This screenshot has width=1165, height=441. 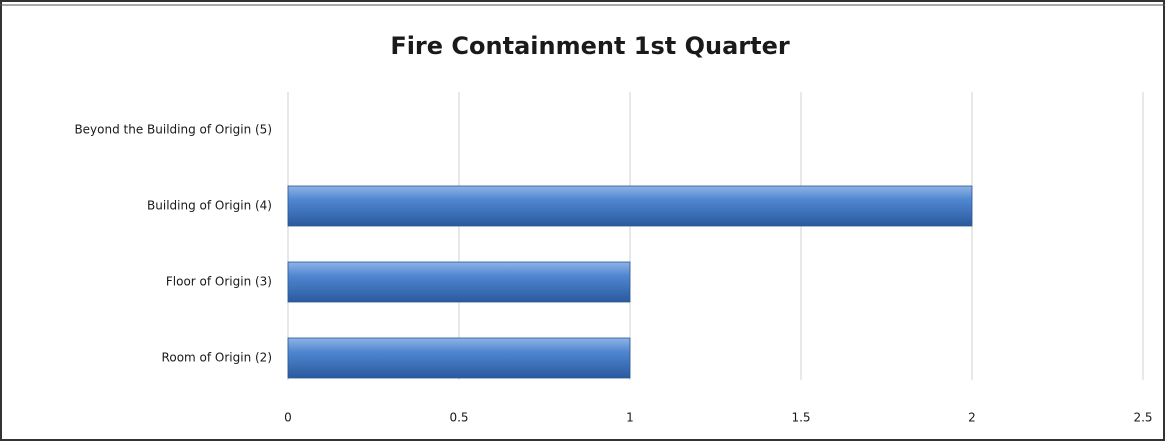 What do you see at coordinates (630, 418) in the screenshot?
I see `x-tick-label: 1` at bounding box center [630, 418].